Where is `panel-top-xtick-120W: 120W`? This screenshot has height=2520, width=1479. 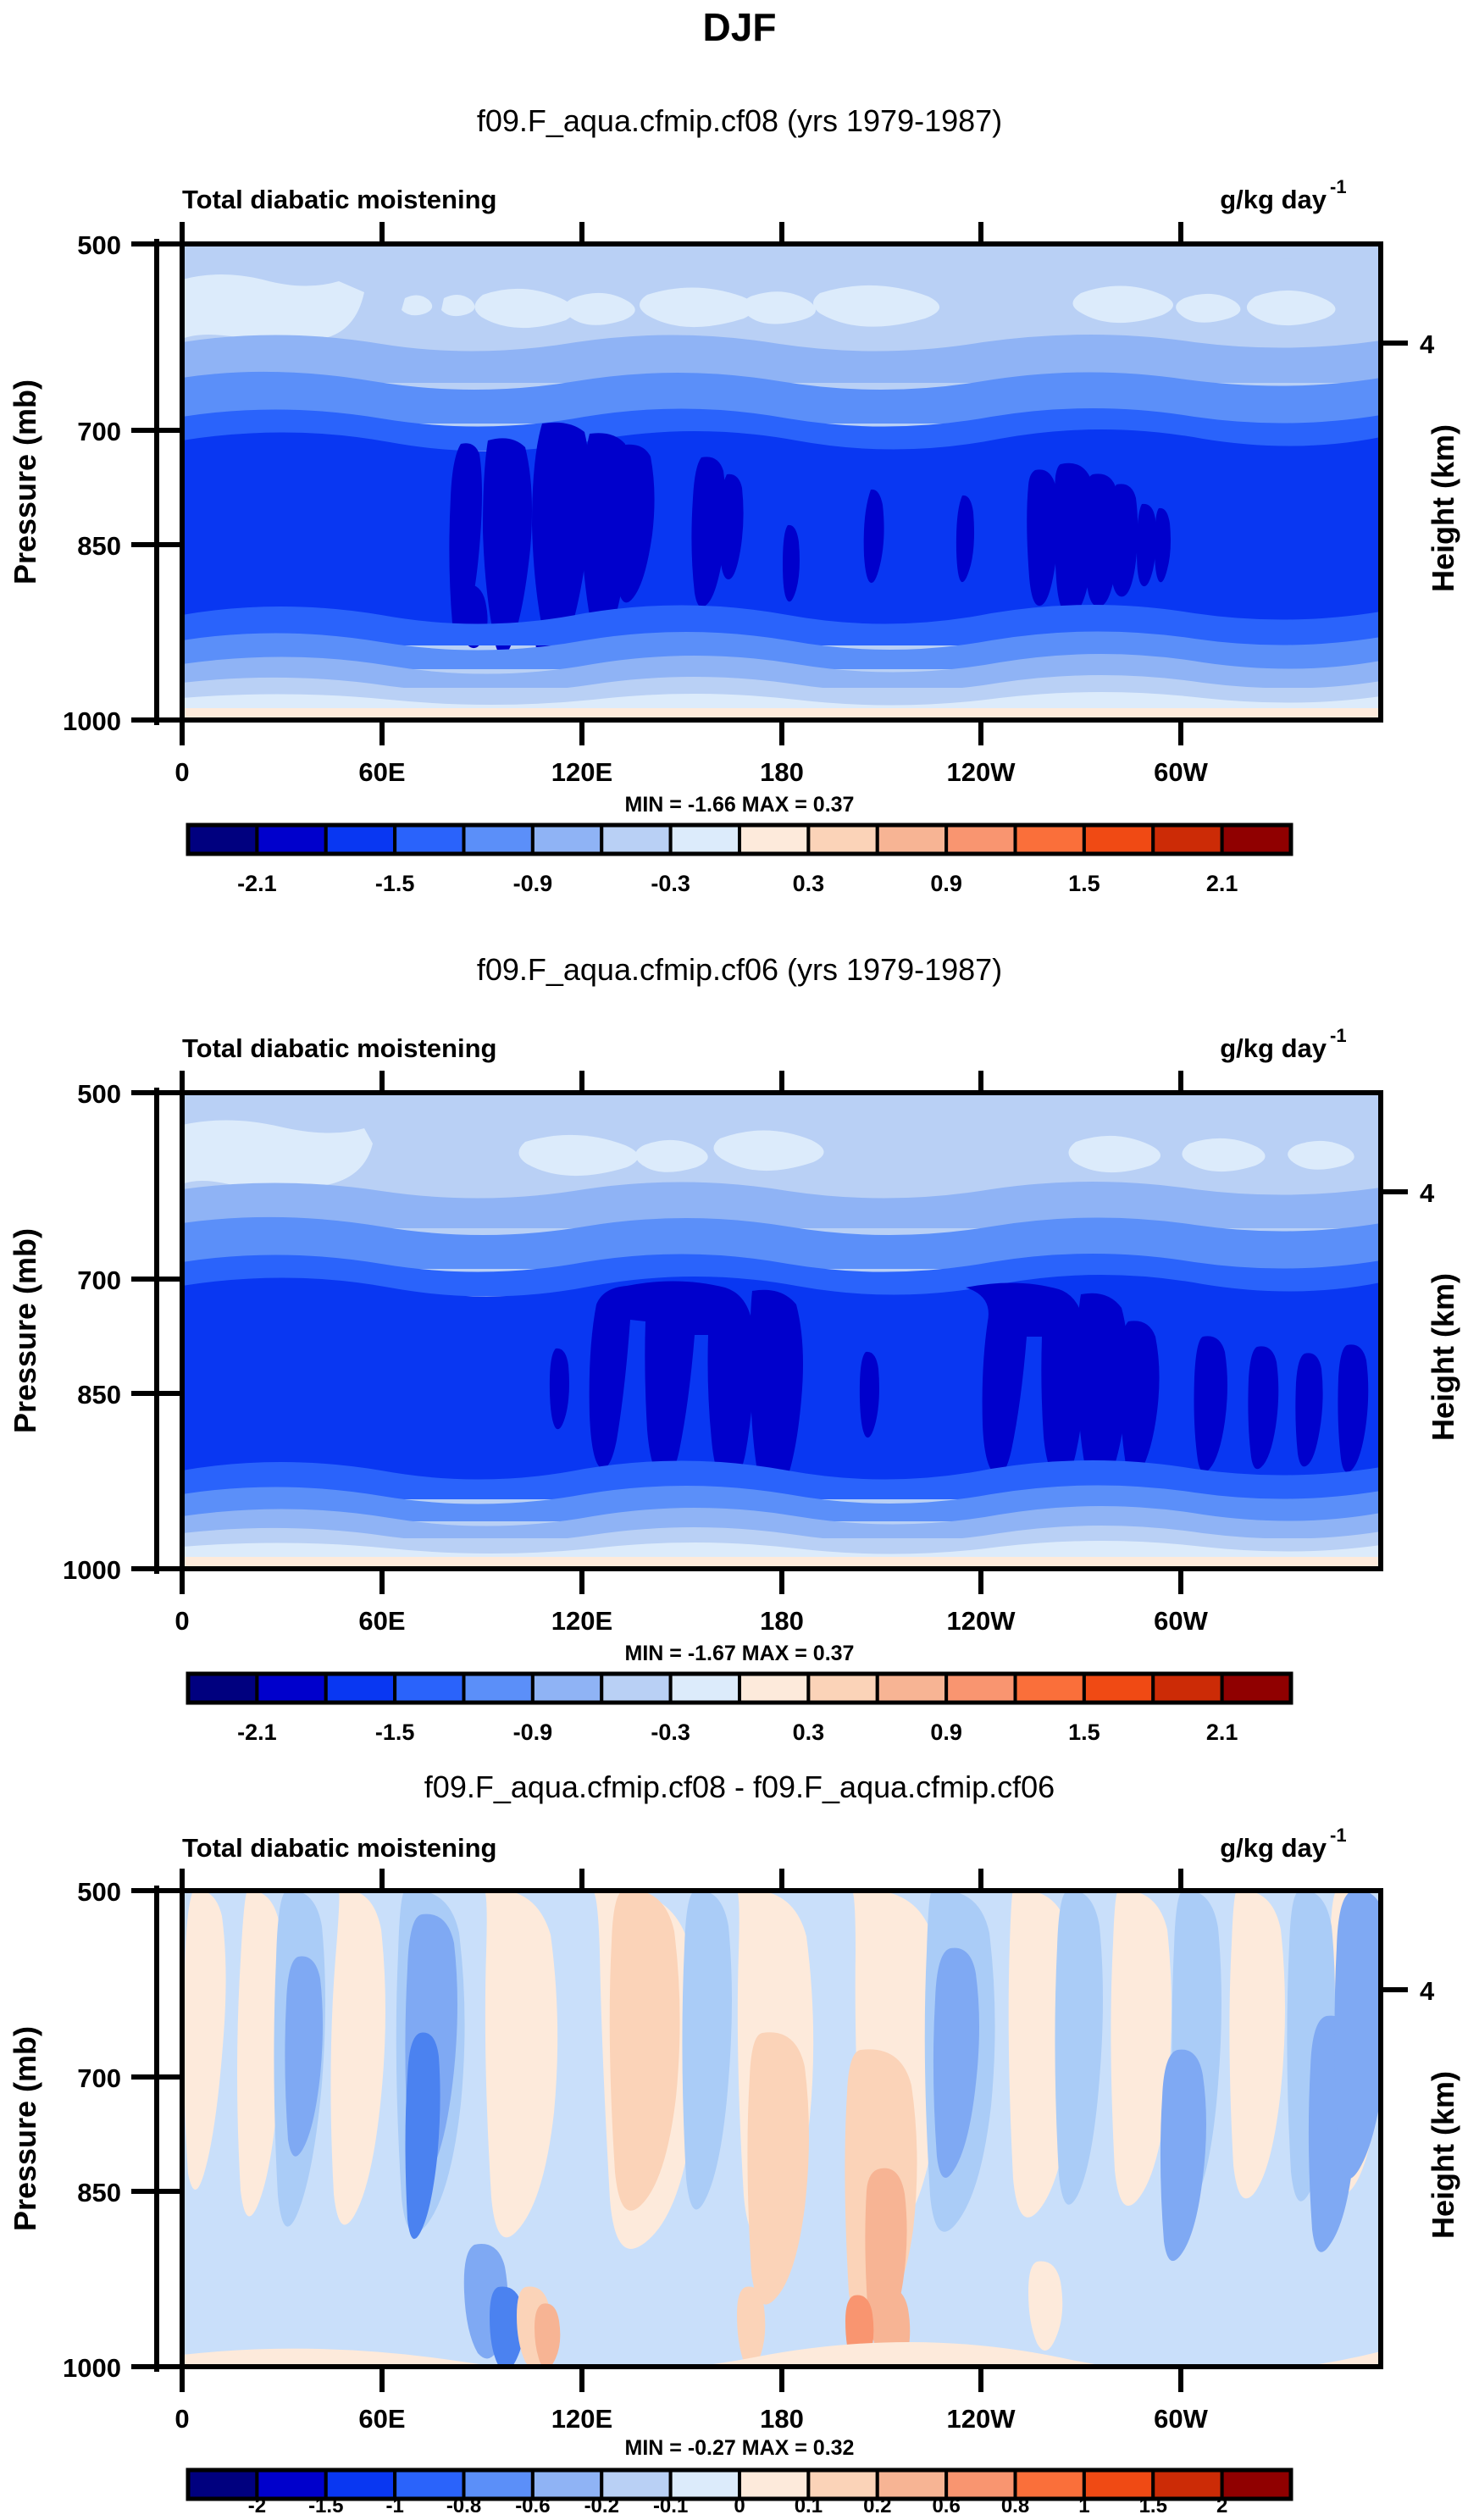 panel-top-xtick-120W: 120W is located at coordinates (981, 772).